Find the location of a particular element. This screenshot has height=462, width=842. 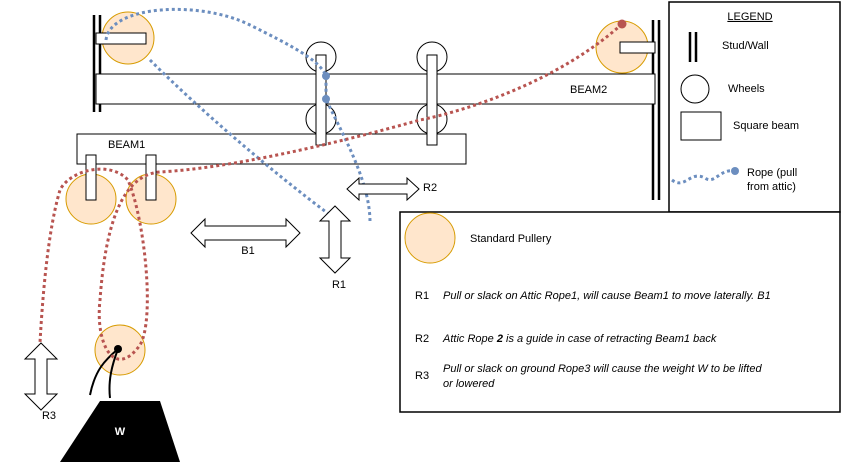

text-part: 2 is located at coordinates (499, 339).